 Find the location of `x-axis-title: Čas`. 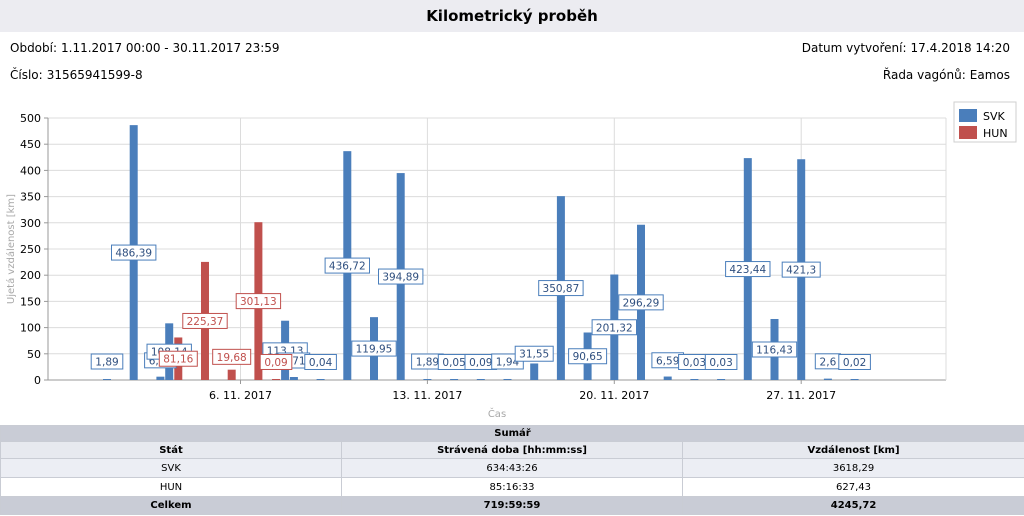

x-axis-title: Čas is located at coordinates (497, 413).